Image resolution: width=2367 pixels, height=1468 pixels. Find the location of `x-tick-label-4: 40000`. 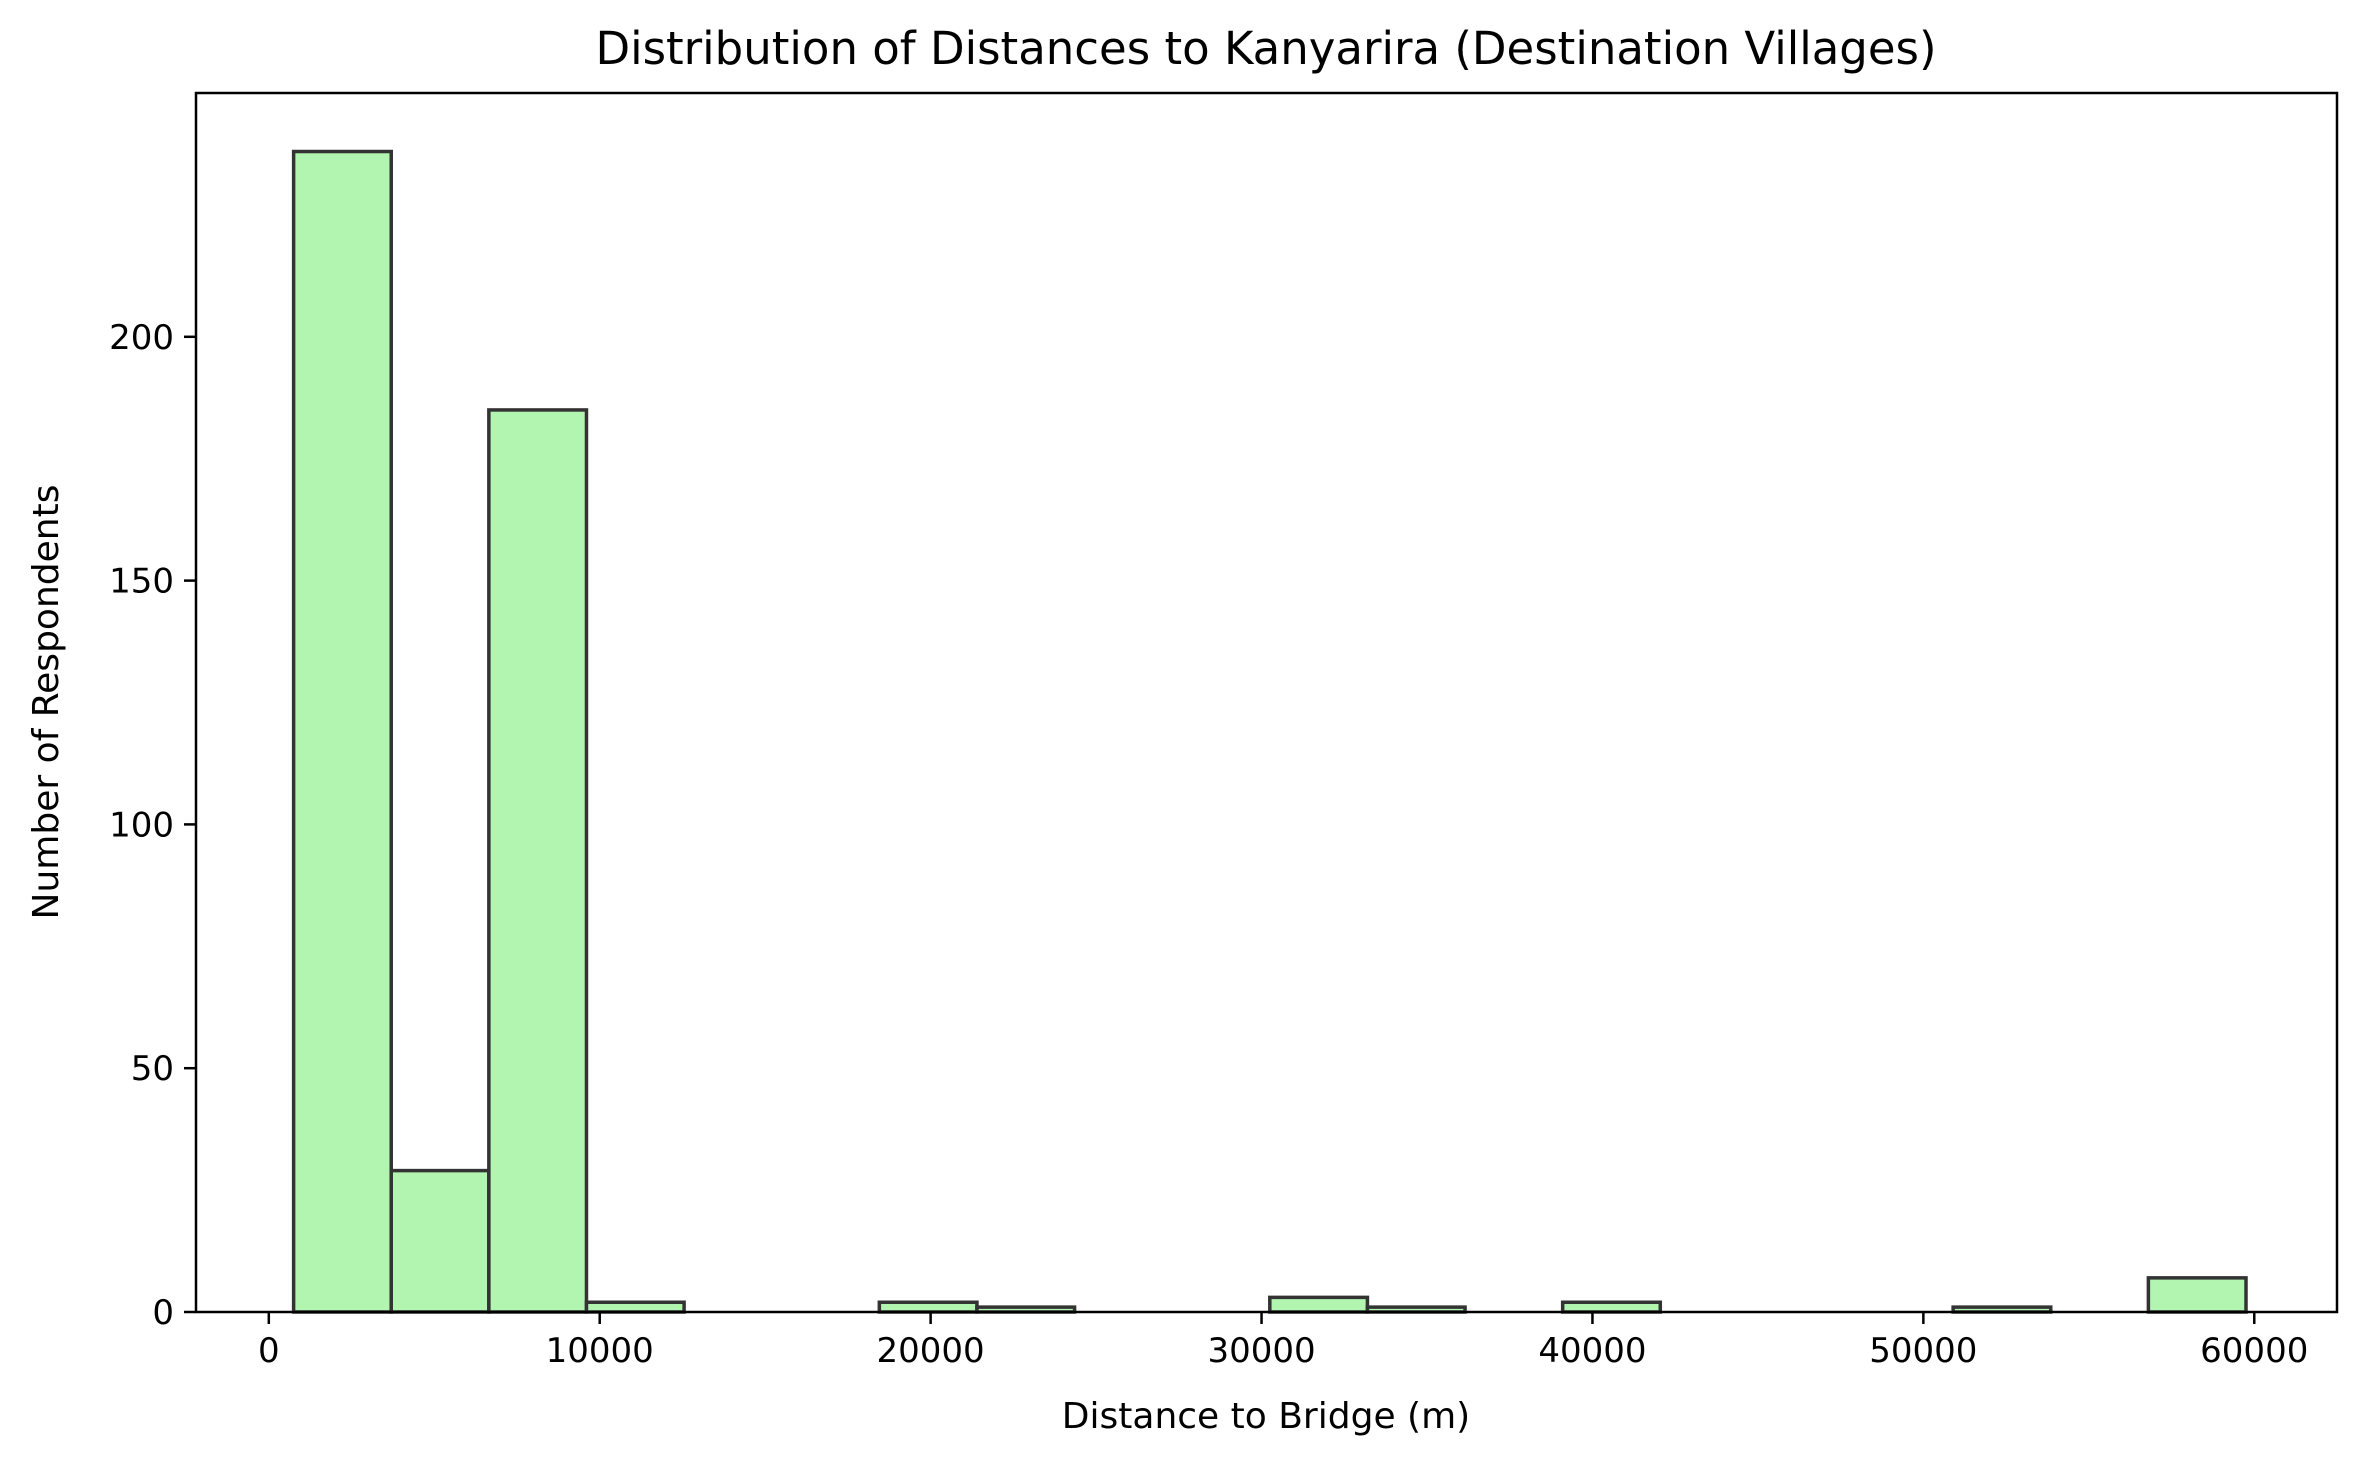

x-tick-label-4: 40000 is located at coordinates (1592, 1351).